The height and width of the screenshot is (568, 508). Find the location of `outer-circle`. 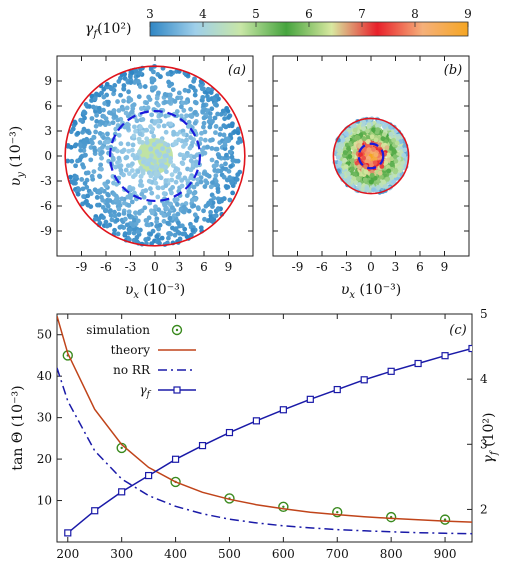

outer-circle is located at coordinates (371, 156).